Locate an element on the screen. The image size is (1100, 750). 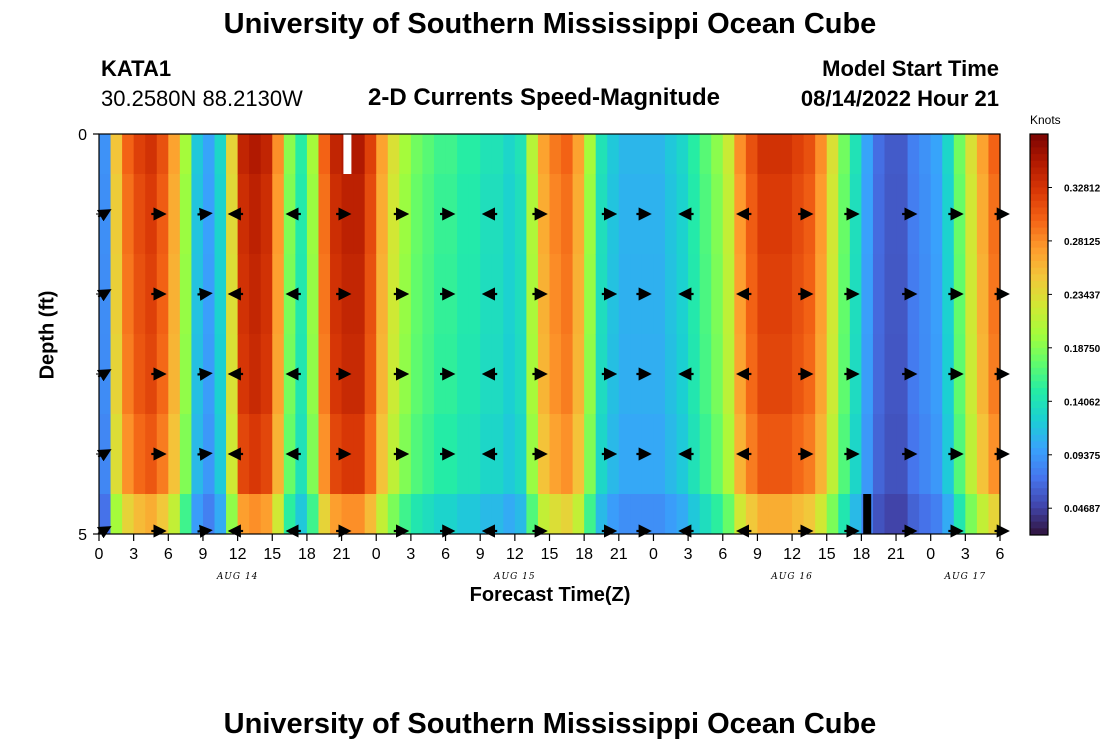
model-start-value: 08/14/2022 Hour 21 is located at coordinates (899, 98).